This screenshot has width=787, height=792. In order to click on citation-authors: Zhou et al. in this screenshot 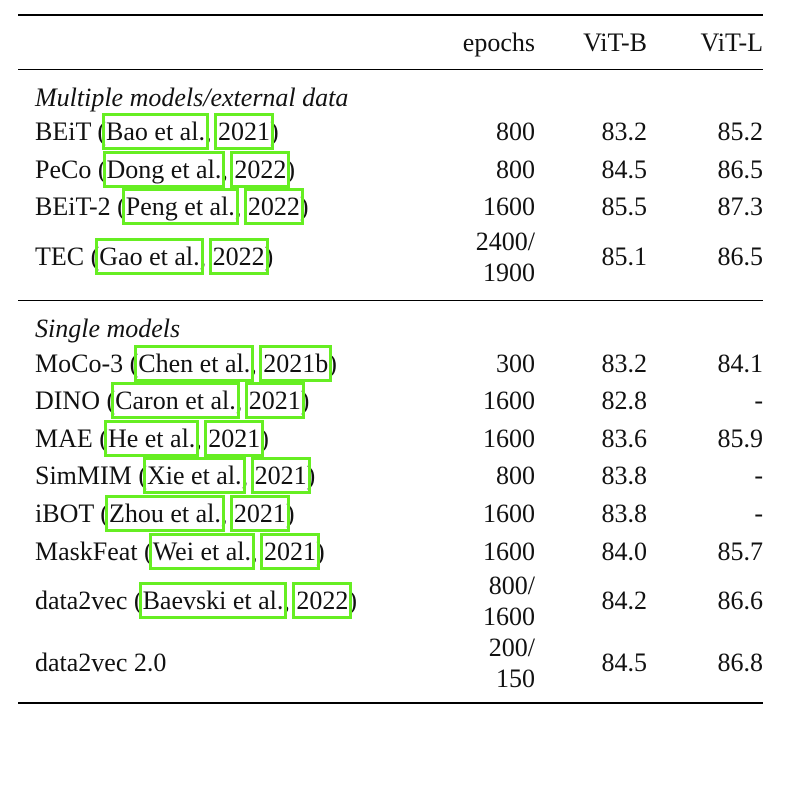, I will do `click(164, 513)`.